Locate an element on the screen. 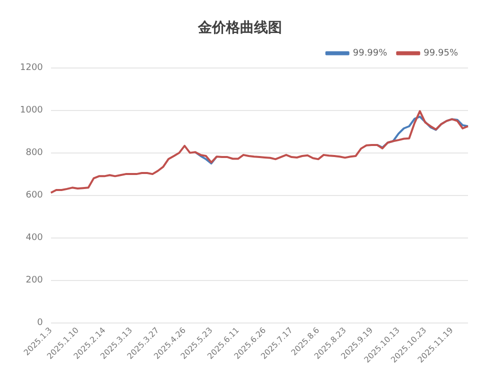 The image size is (500, 380). y-tick-label: 0 is located at coordinates (40, 323).